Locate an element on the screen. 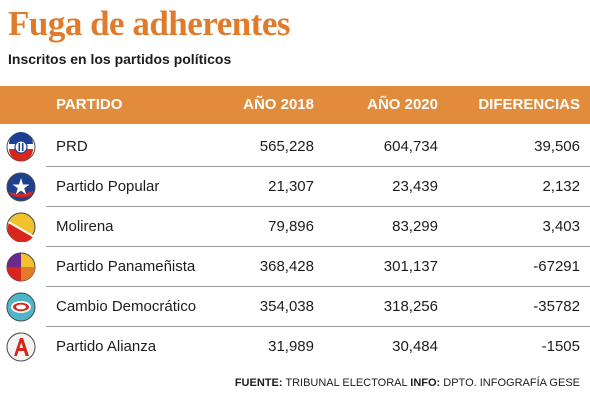 Image resolution: width=590 pixels, height=400 pixels. column-header-diferencias: DIFERENCIAS is located at coordinates (529, 104).